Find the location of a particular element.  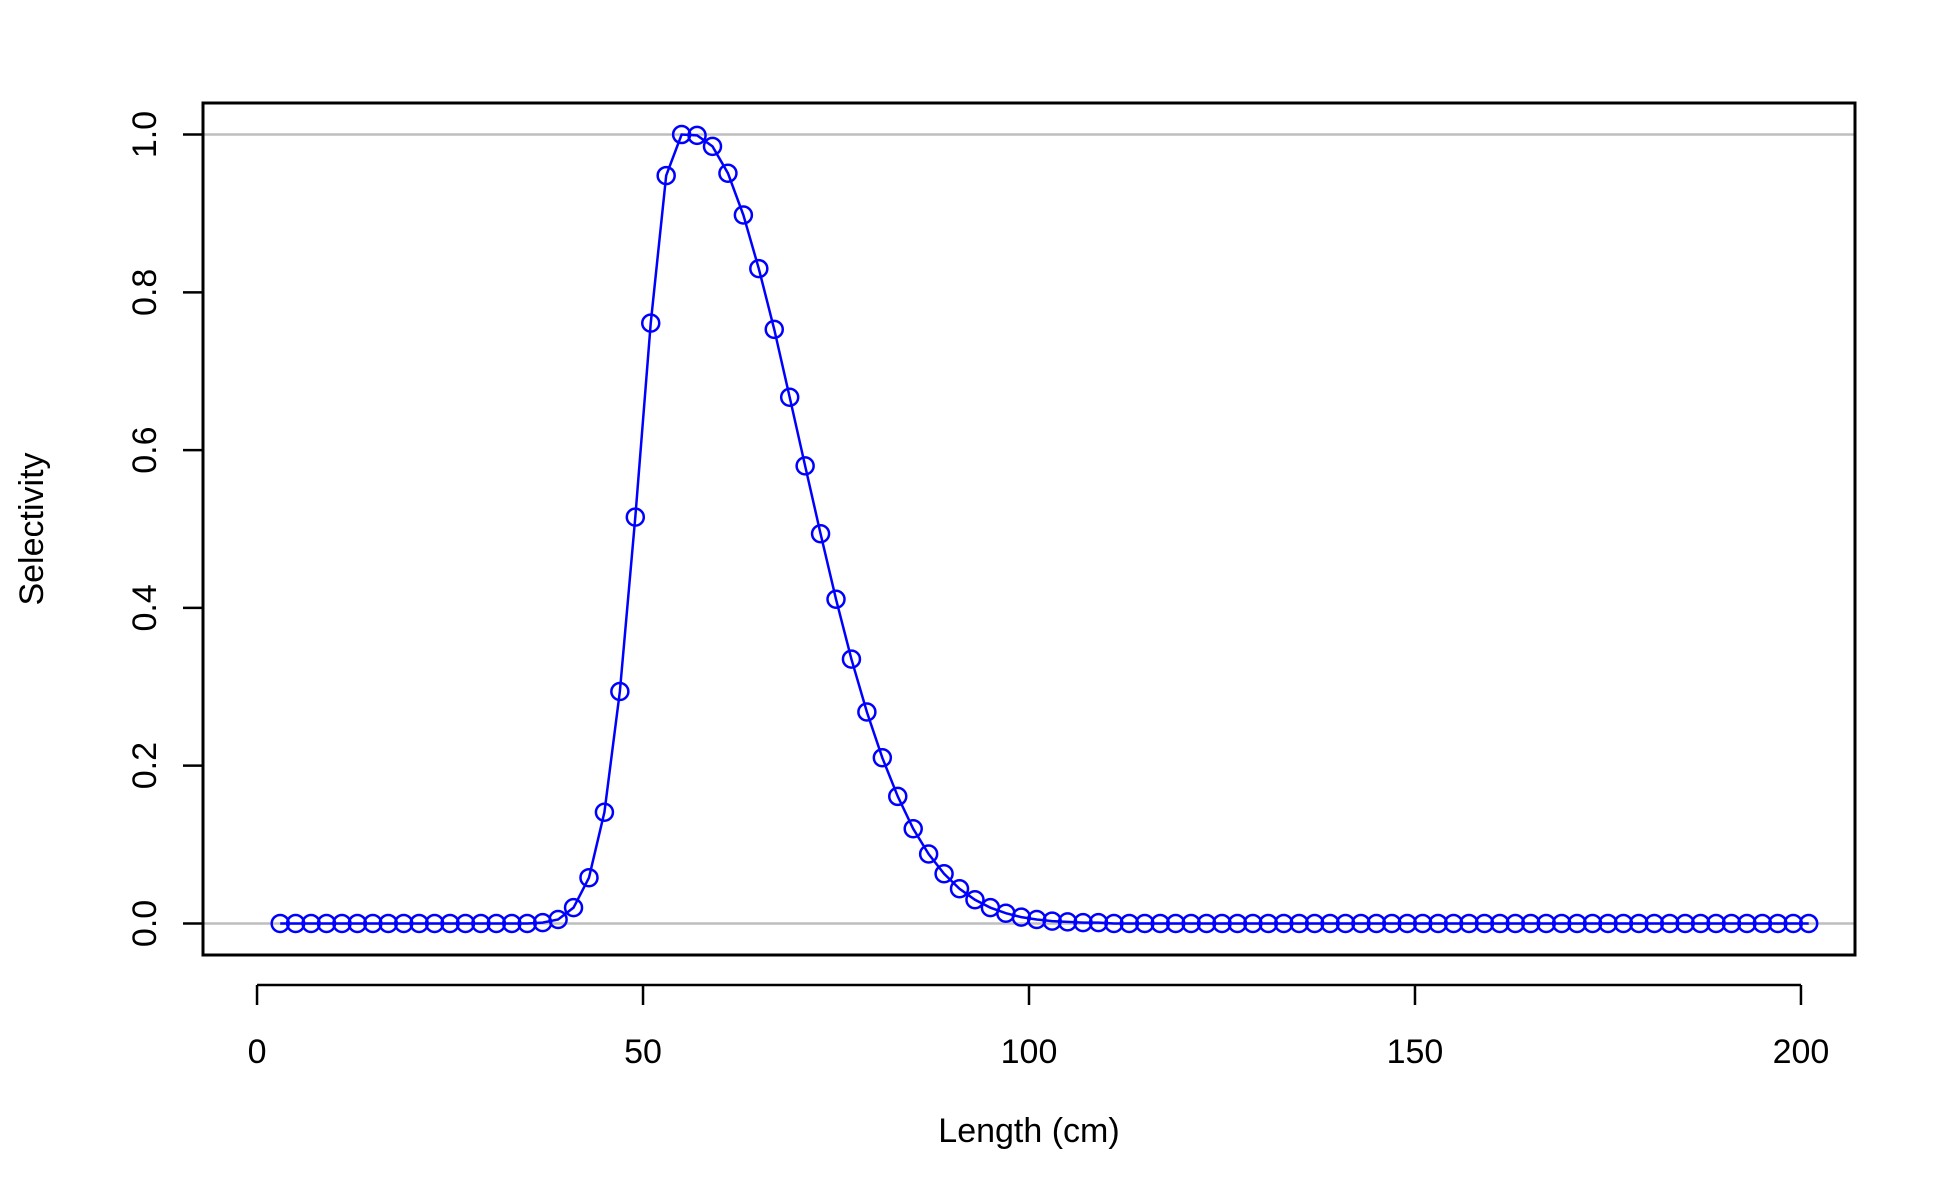

y-tick-label: 0.6 is located at coordinates (145, 449).